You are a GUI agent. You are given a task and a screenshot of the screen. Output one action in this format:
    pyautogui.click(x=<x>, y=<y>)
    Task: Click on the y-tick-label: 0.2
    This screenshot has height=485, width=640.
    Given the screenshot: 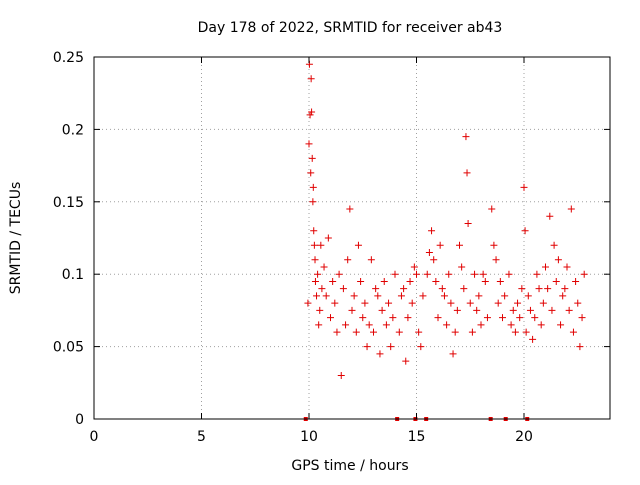 What is the action you would take?
    pyautogui.click(x=73, y=130)
    